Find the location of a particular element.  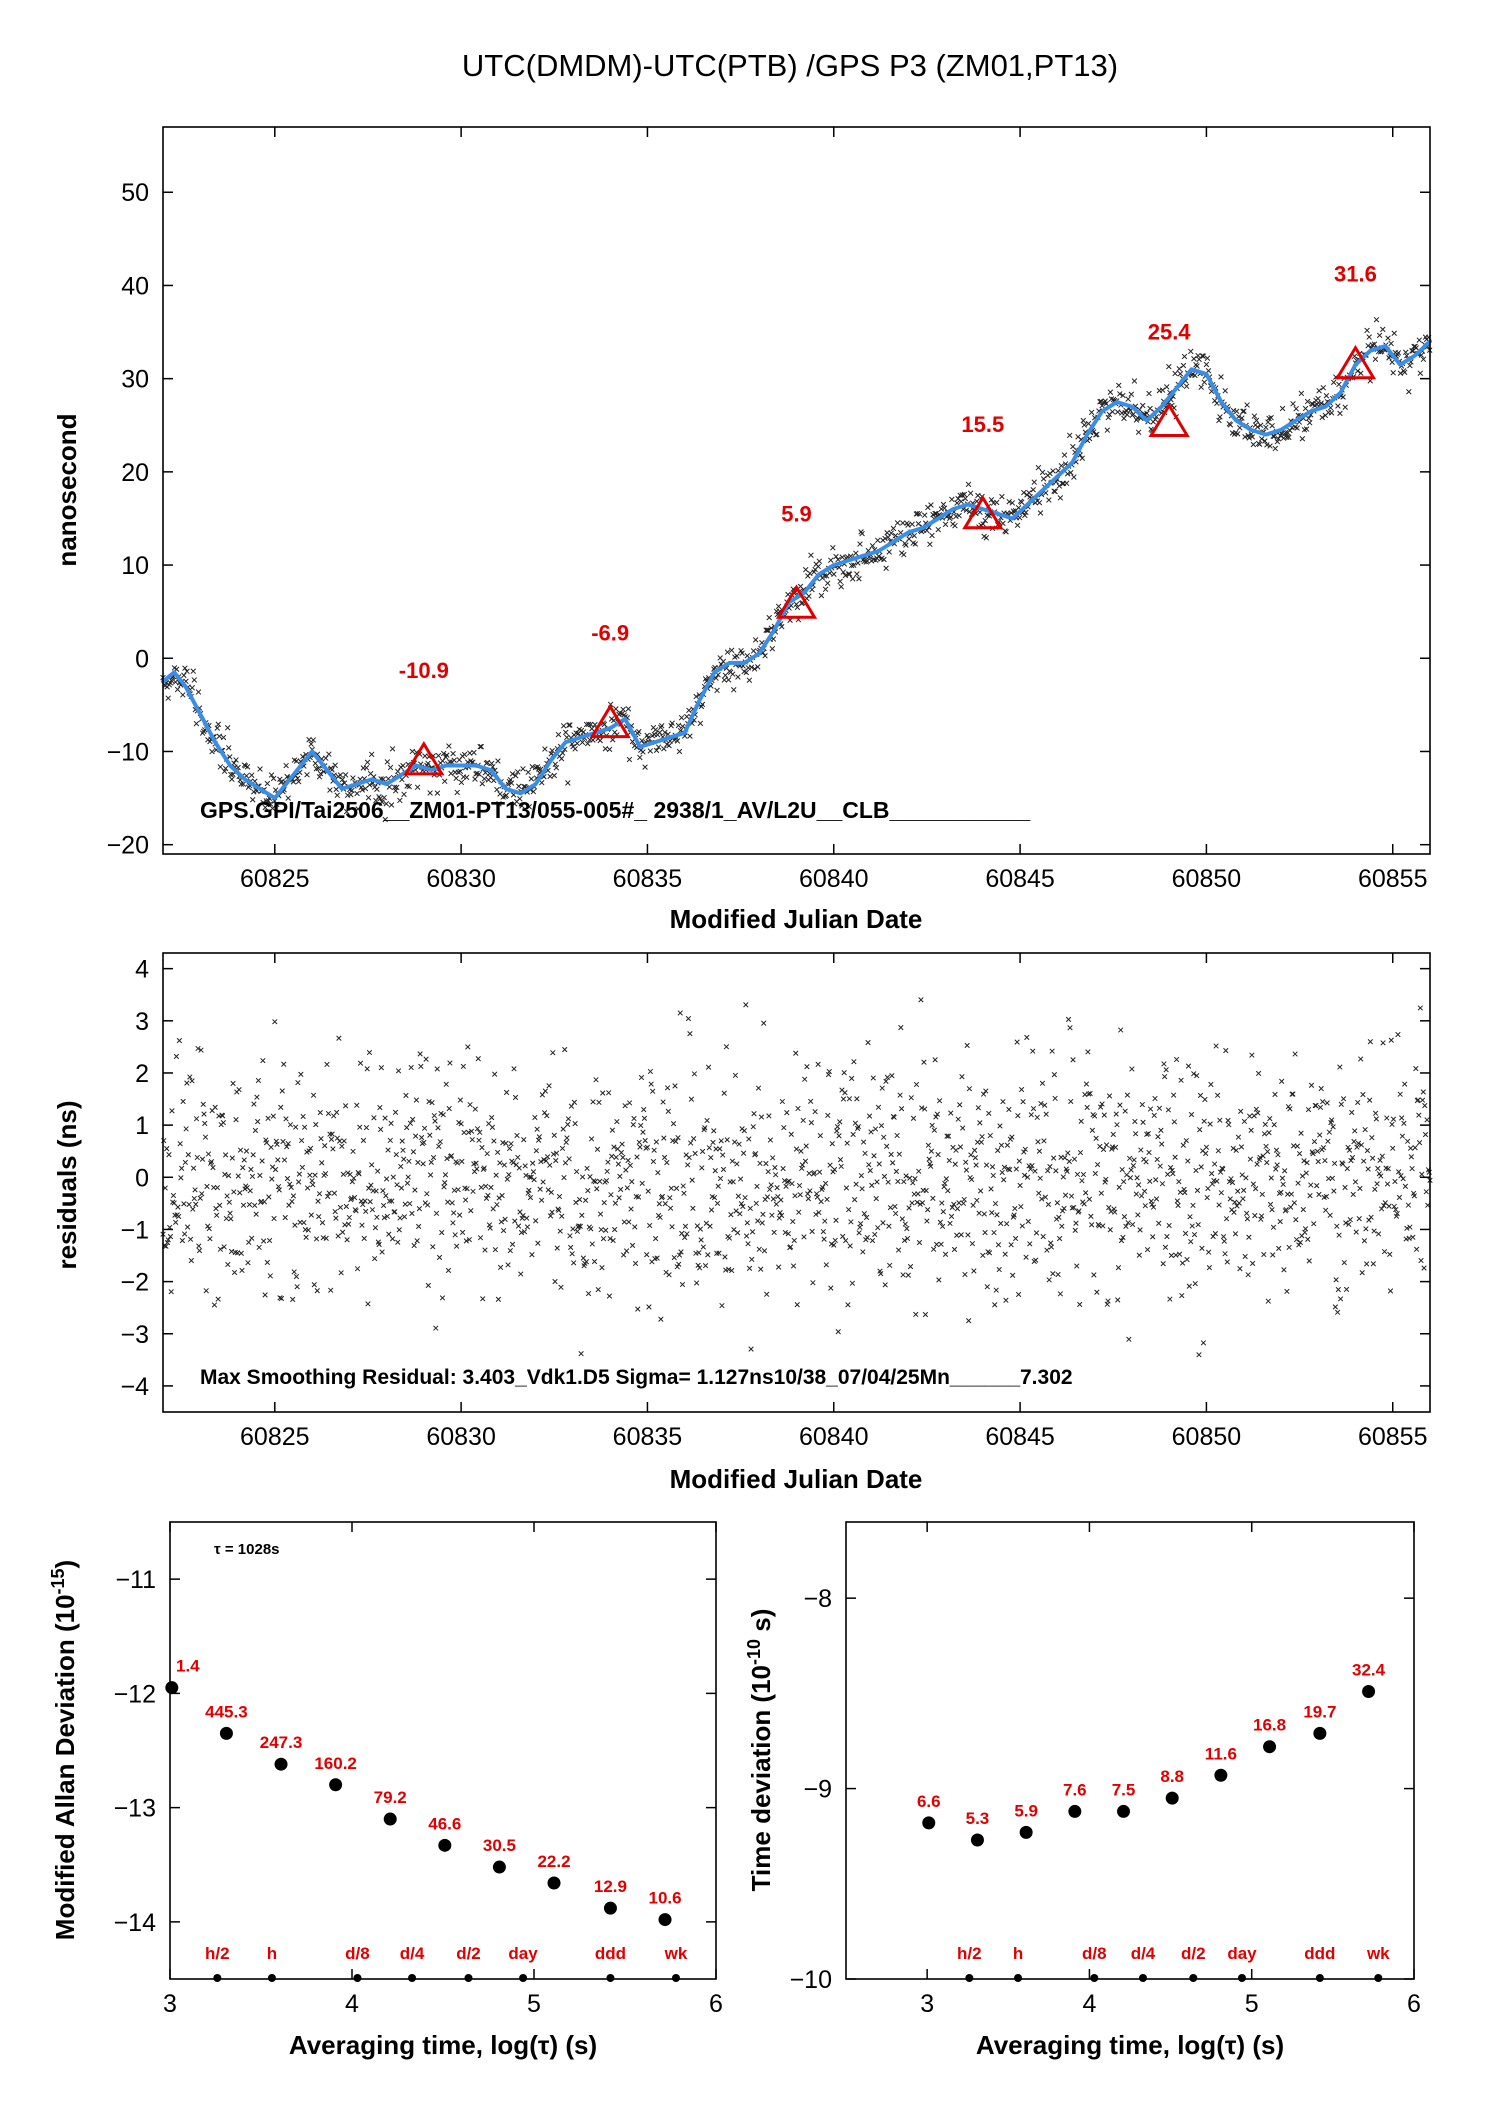

time-marker-dot is located at coordinates (1193, 1978).